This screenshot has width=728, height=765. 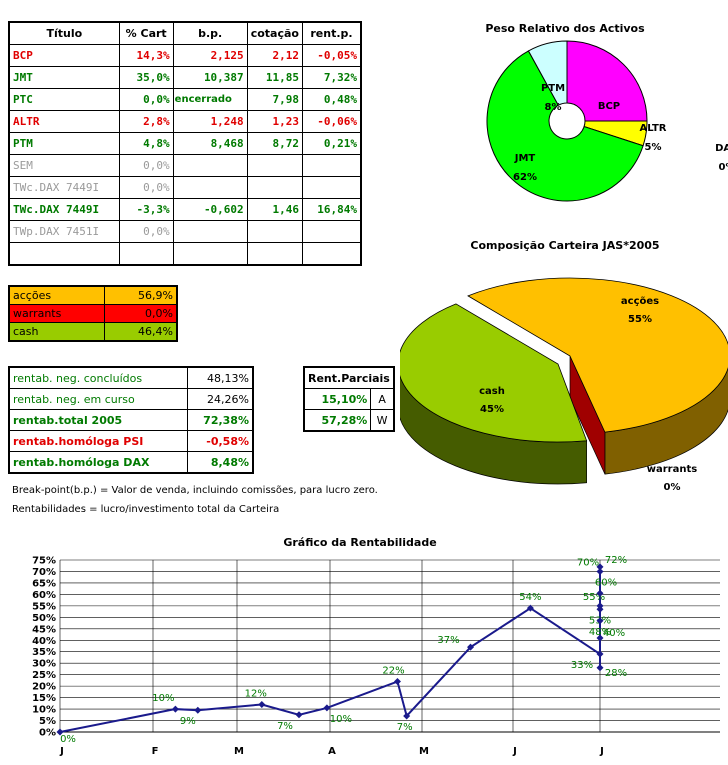 I want to click on holdings-row: TWp.DAX 7451I 0,0%, so click(x=185, y=231).